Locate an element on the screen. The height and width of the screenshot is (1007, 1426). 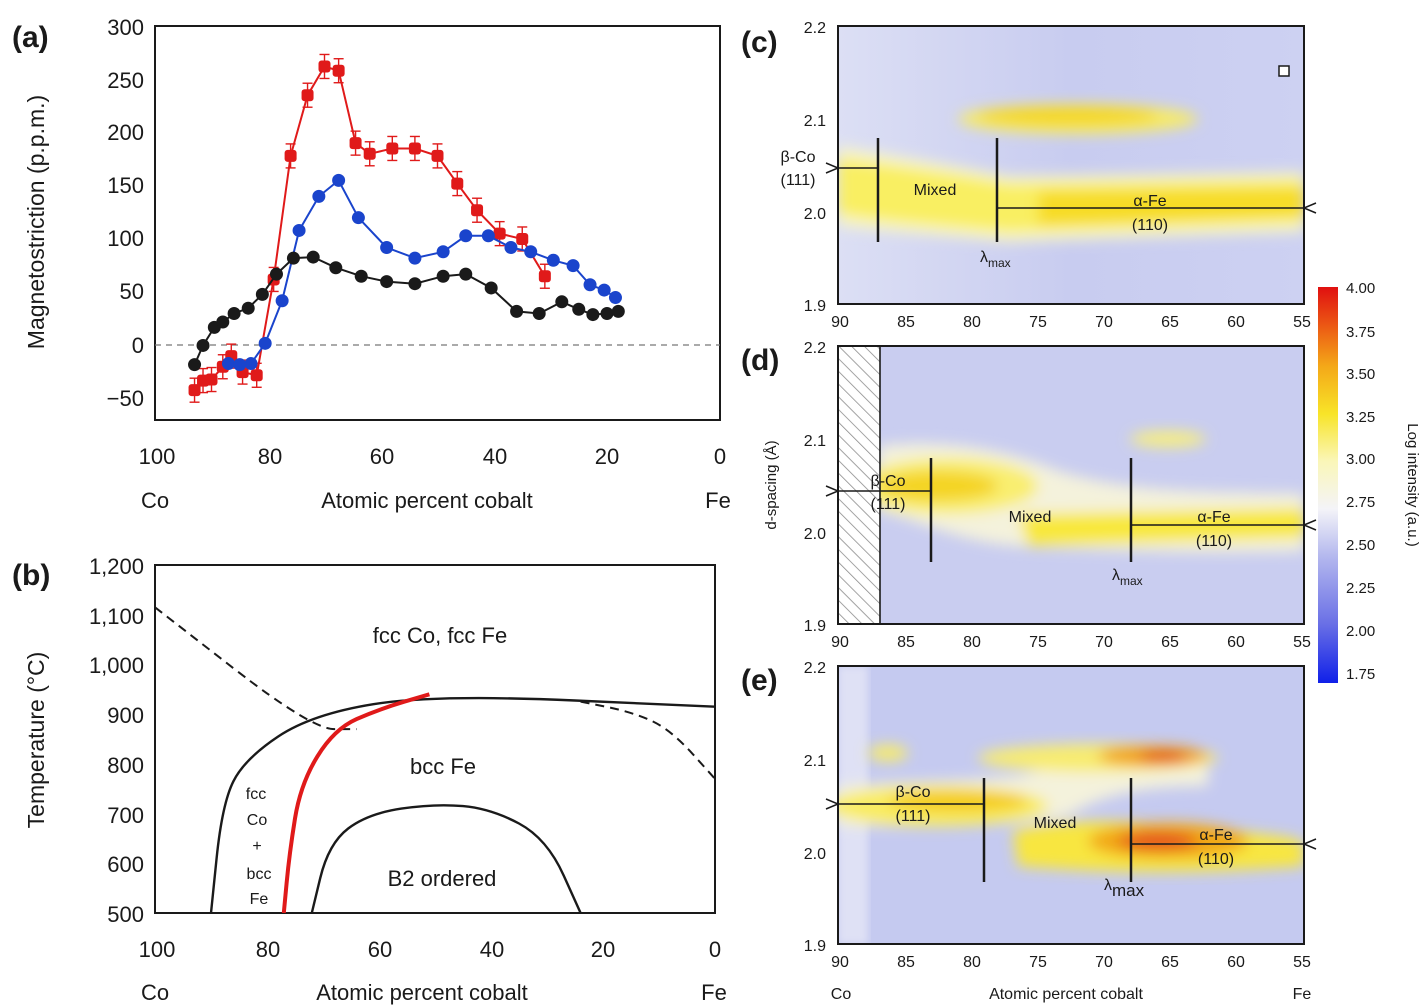
panel-b-y-tick: 1,200 is located at coordinates (116, 566).